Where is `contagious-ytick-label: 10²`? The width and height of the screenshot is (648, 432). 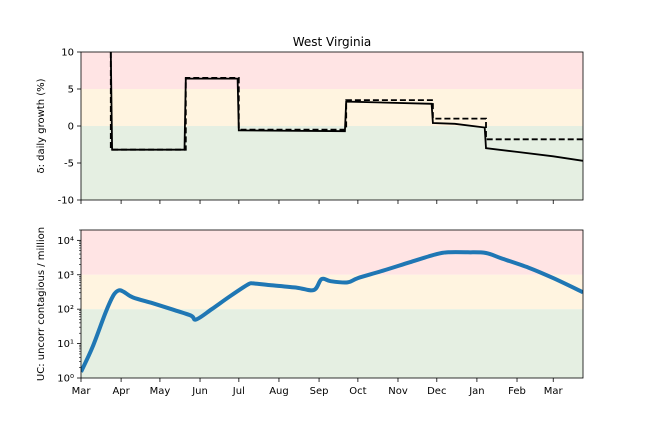 contagious-ytick-label: 10² is located at coordinates (65, 310).